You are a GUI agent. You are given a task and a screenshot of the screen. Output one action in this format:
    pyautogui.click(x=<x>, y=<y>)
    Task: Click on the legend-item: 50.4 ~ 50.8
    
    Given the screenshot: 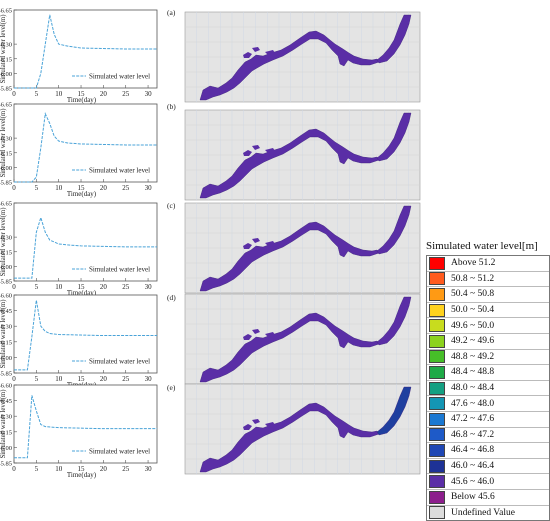 What is the action you would take?
    pyautogui.click(x=488, y=295)
    